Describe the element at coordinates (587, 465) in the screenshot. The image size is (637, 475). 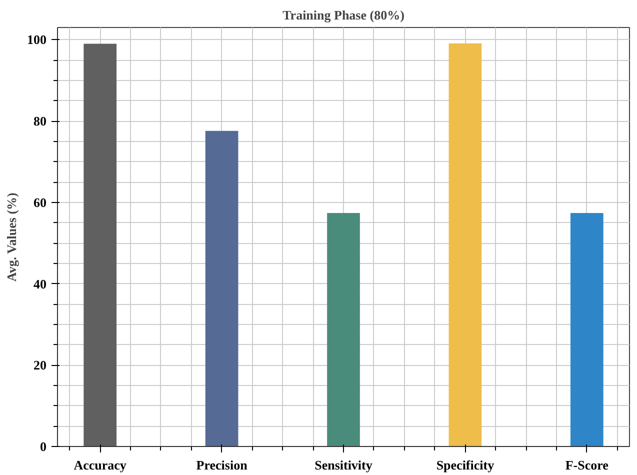
I see `x-tick-label: F-Score` at that location.